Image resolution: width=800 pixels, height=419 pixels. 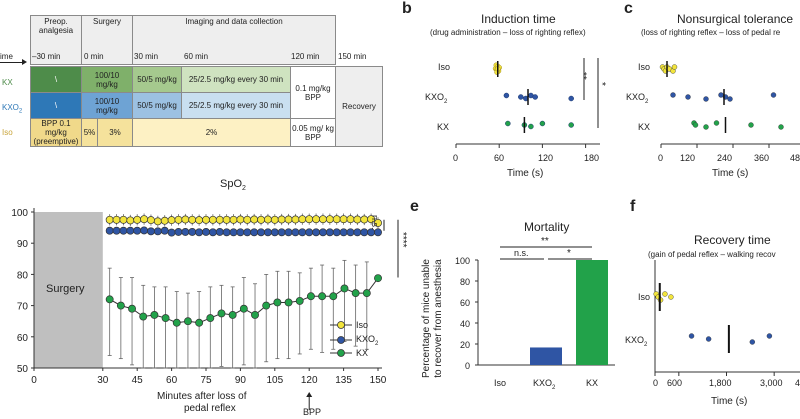 What do you see at coordinates (146, 56) in the screenshot?
I see `time-point-30: 30 min` at bounding box center [146, 56].